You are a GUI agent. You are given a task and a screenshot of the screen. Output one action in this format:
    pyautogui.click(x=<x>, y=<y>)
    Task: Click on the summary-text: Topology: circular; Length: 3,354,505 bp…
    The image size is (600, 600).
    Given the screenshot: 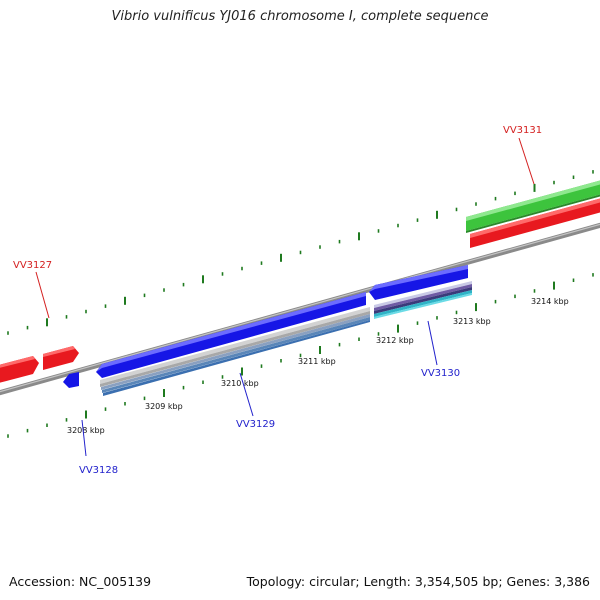 What is the action you would take?
    pyautogui.click(x=418, y=581)
    